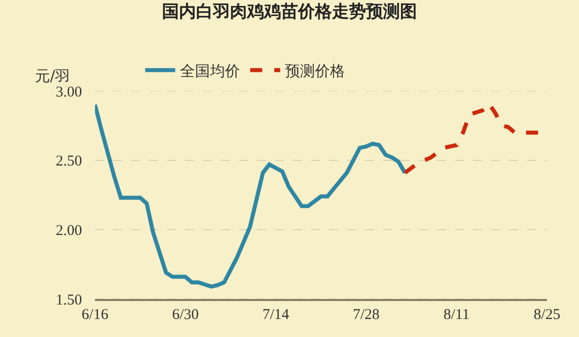 The width and height of the screenshot is (579, 337). I want to click on x-tick-label: 7/28, so click(366, 315).